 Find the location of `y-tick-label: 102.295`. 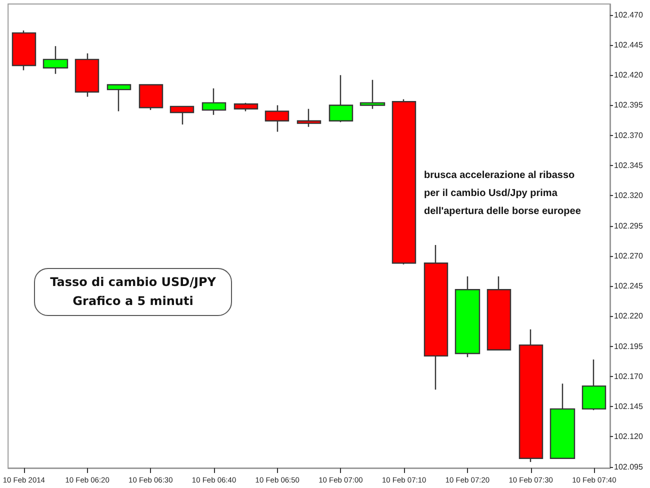

y-tick-label: 102.295 is located at coordinates (629, 225).